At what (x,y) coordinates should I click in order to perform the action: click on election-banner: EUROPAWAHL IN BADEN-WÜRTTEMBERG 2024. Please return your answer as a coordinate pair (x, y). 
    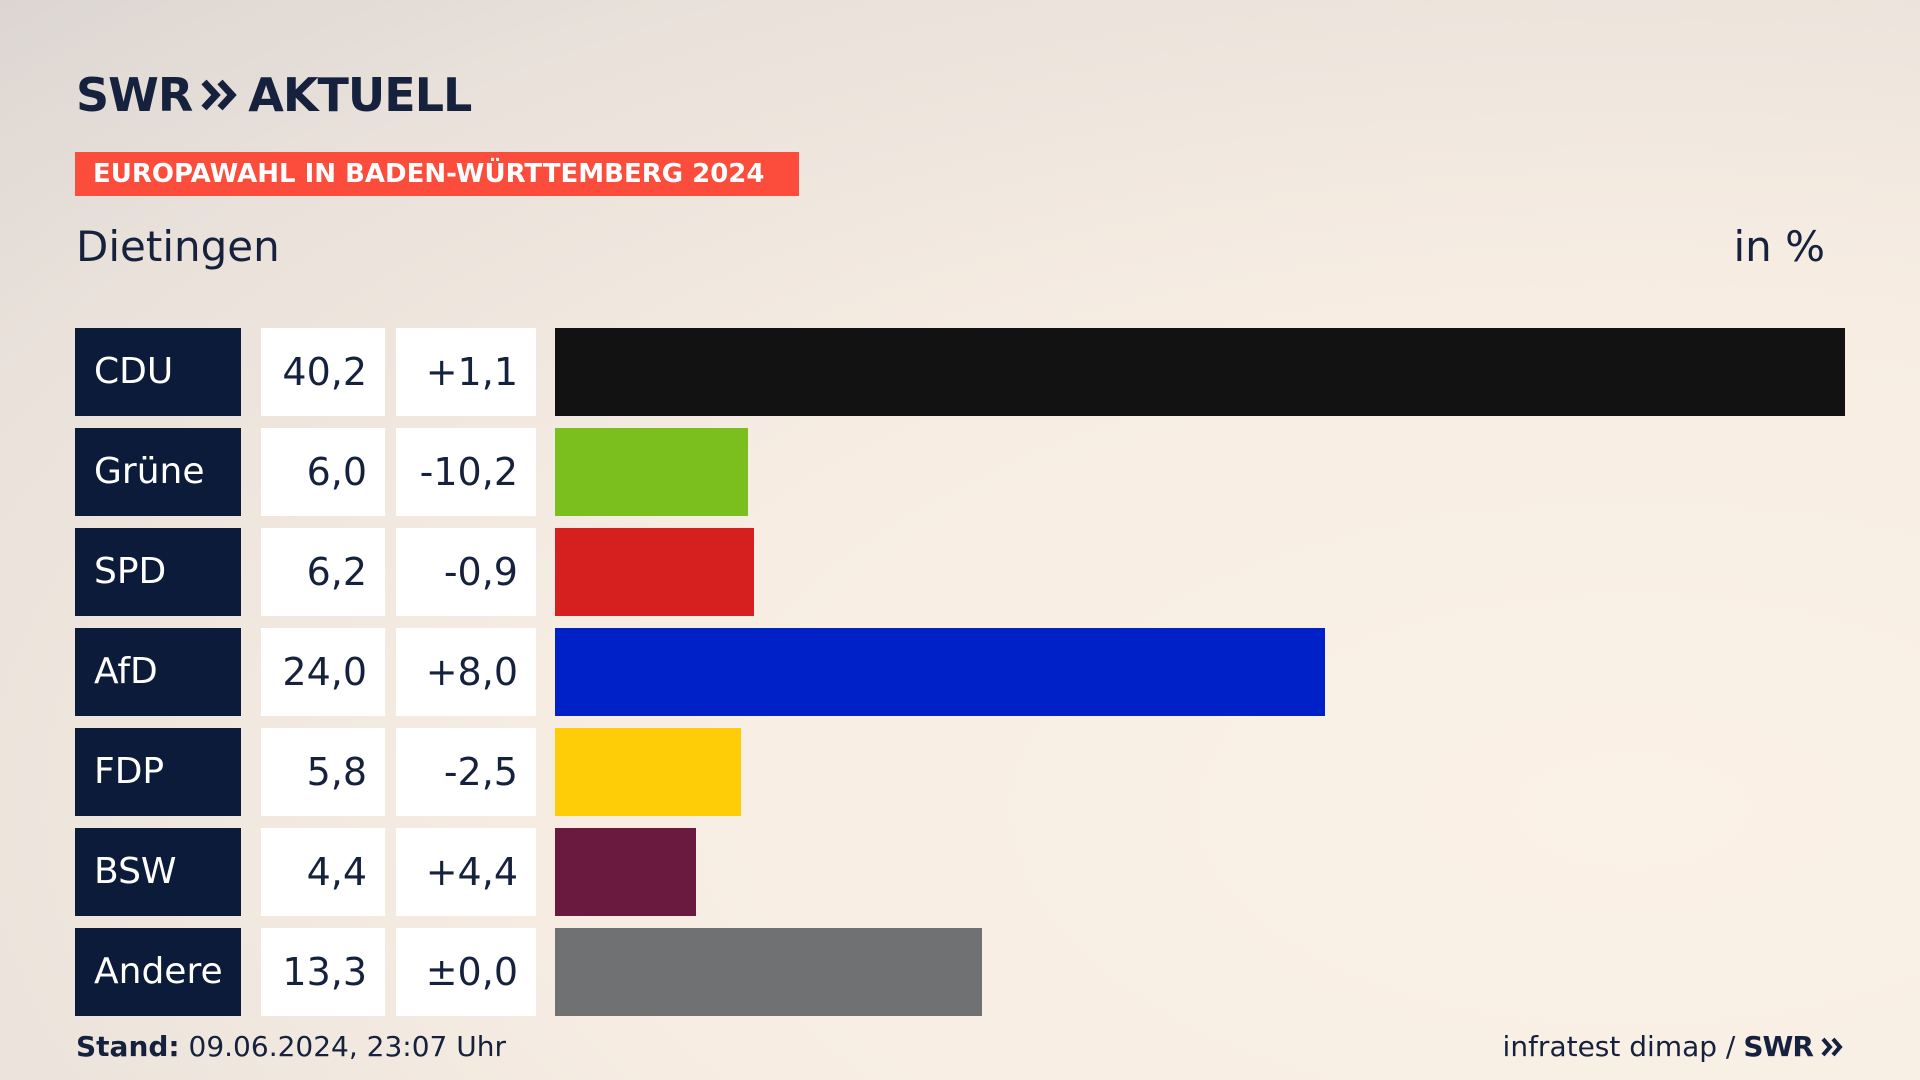
    Looking at the image, I should click on (437, 174).